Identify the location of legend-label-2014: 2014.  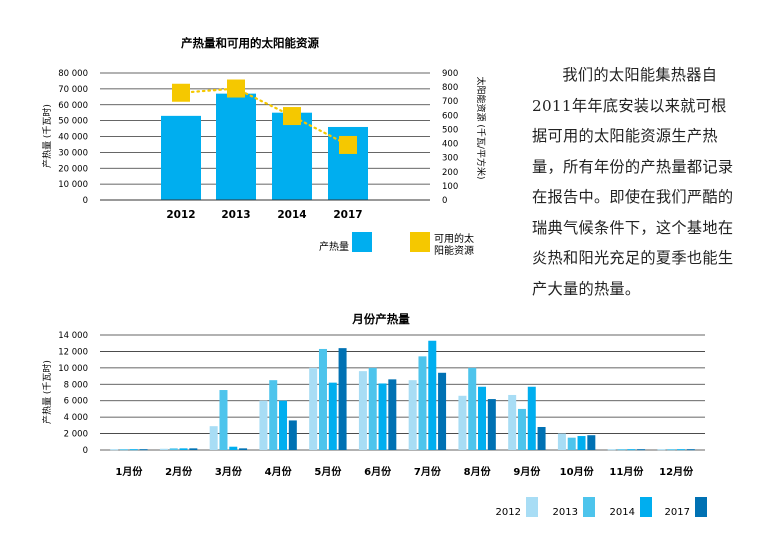
(622, 512).